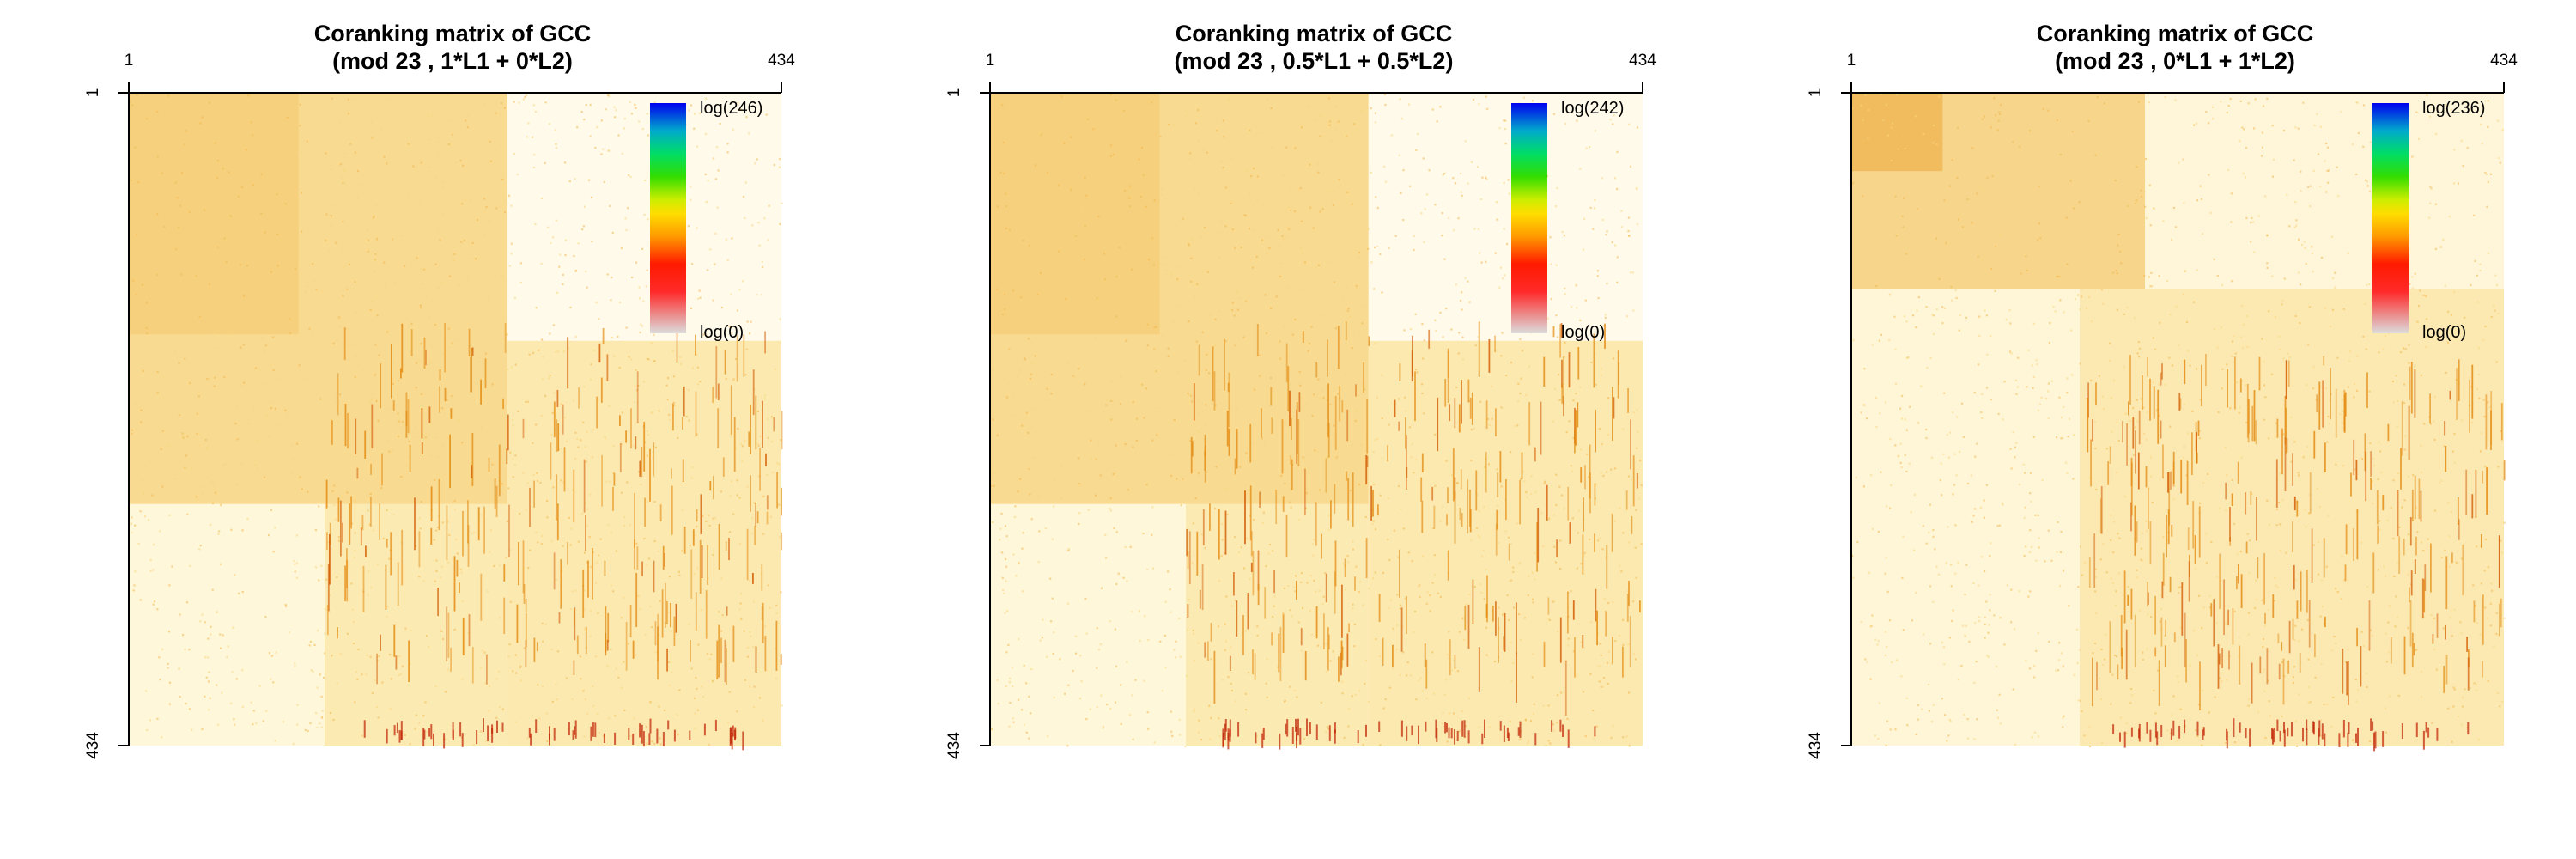  I want to click on colorbar-max-label: log(246), so click(731, 108).